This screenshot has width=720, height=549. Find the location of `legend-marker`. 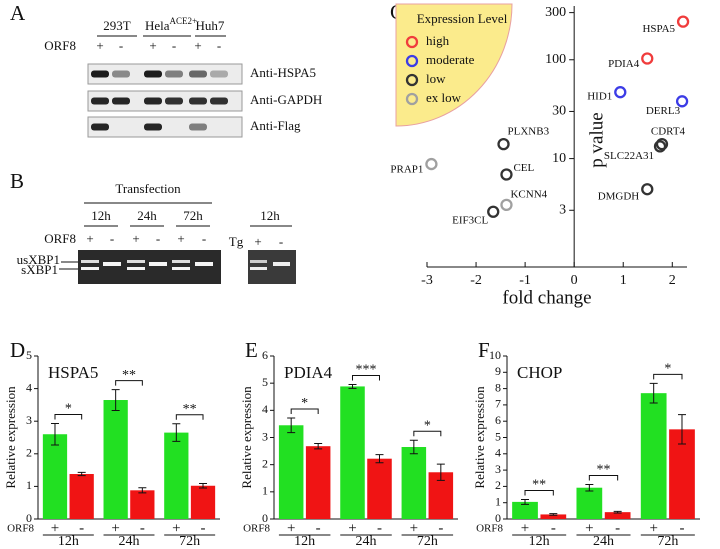

legend-marker is located at coordinates (412, 99).